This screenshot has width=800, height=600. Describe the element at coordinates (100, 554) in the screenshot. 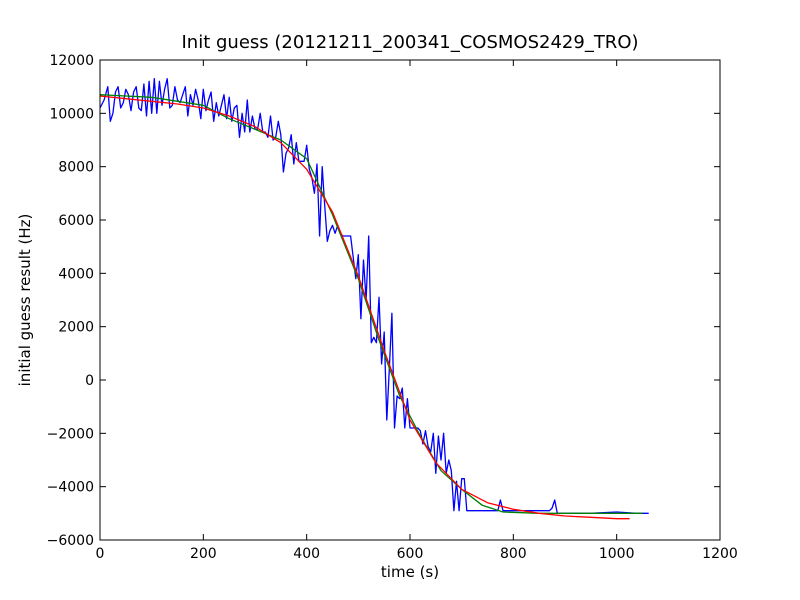

I see `x-tick-label: 0` at that location.